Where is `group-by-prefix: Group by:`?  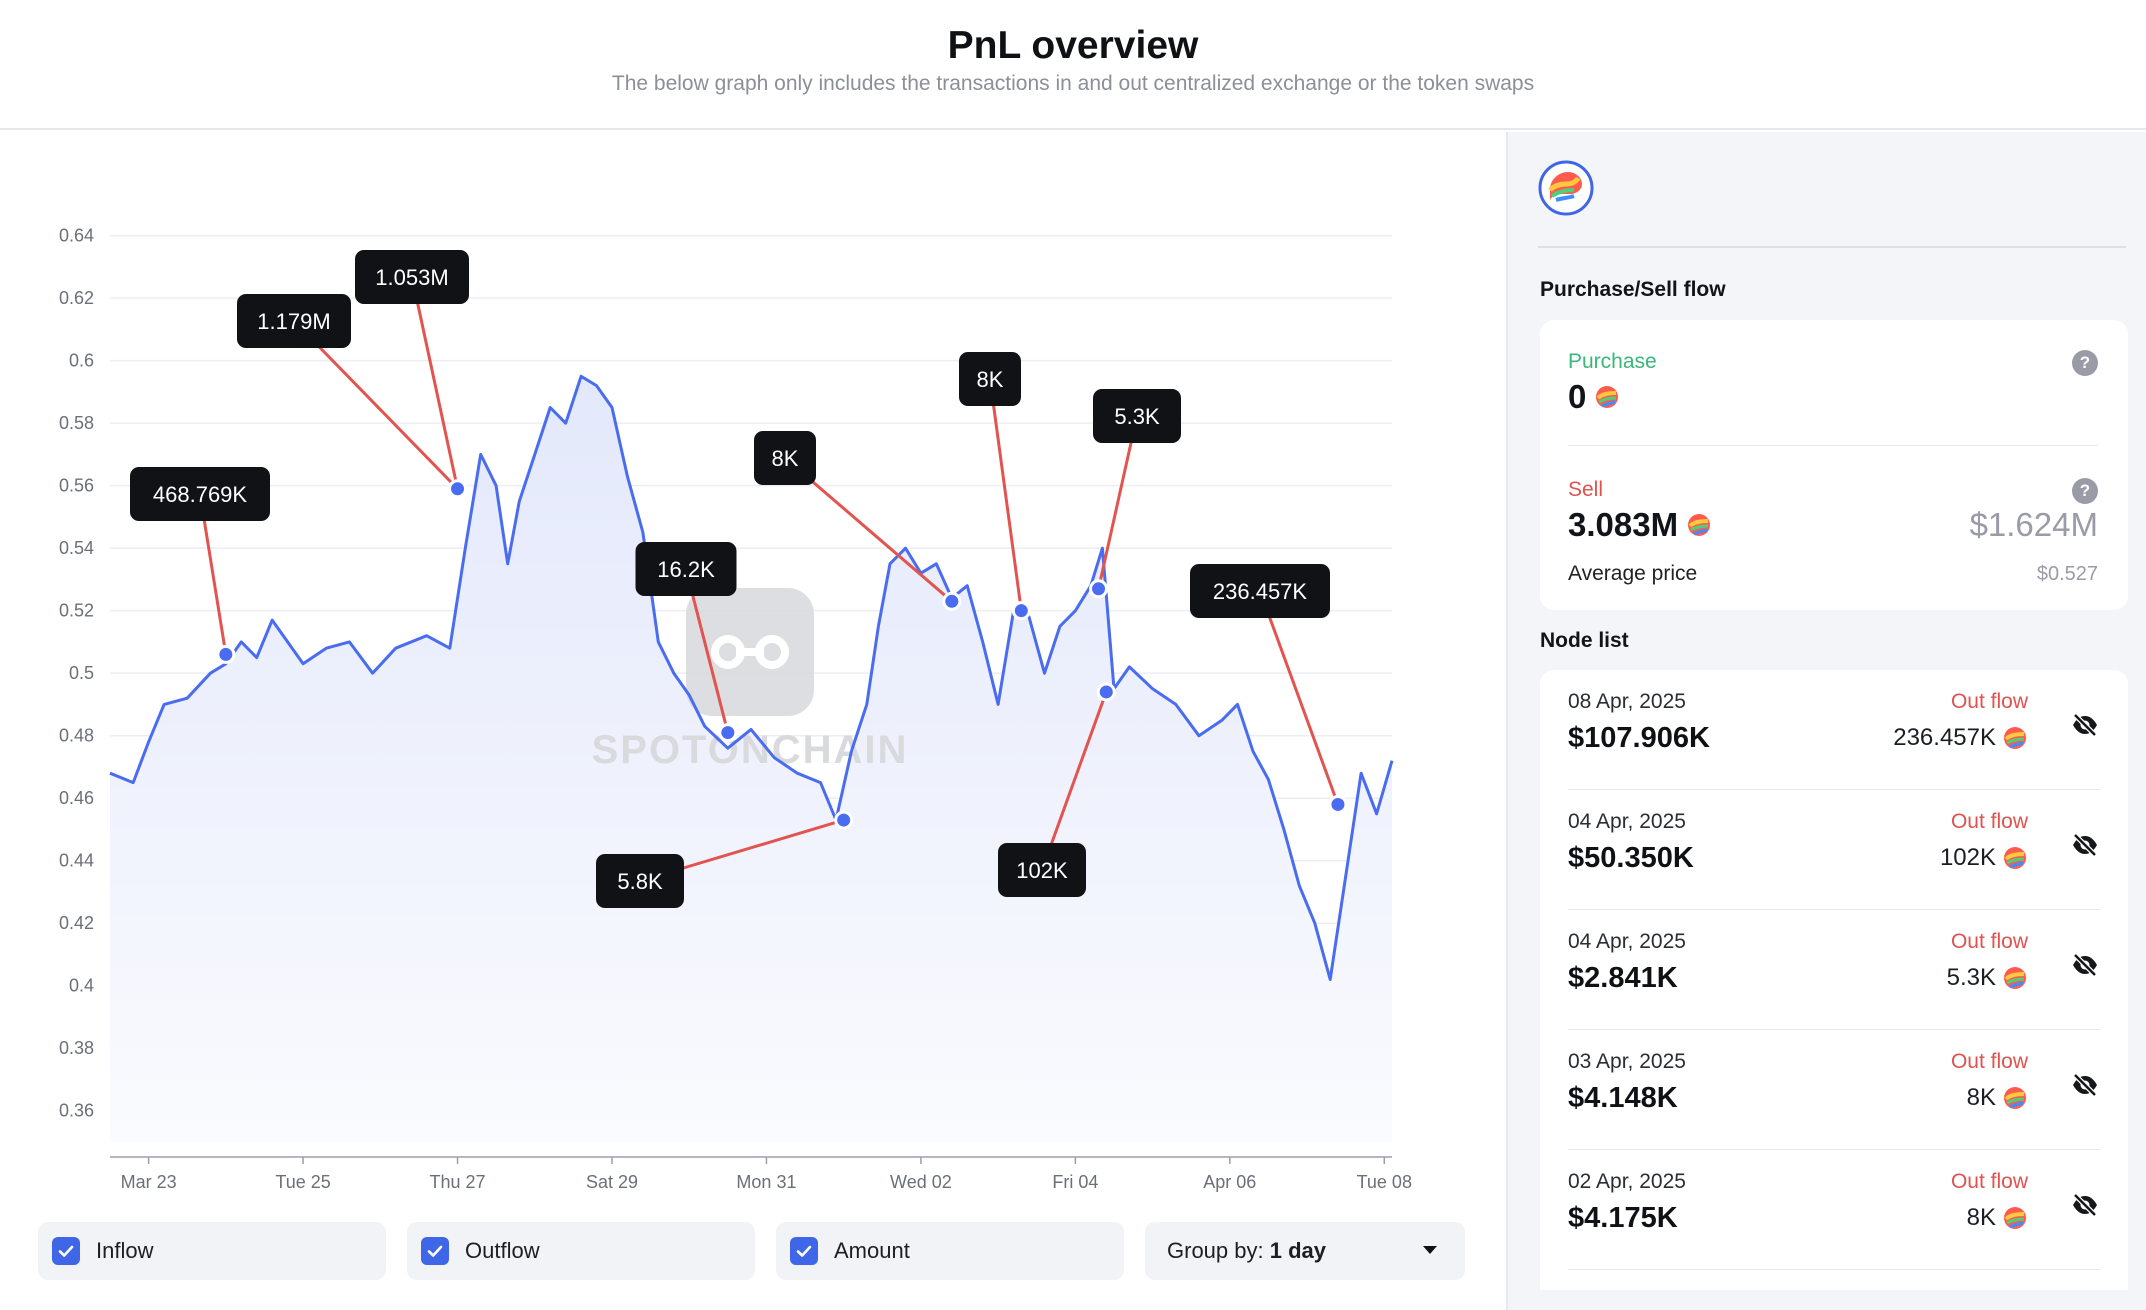 group-by-prefix: Group by: is located at coordinates (1215, 1250).